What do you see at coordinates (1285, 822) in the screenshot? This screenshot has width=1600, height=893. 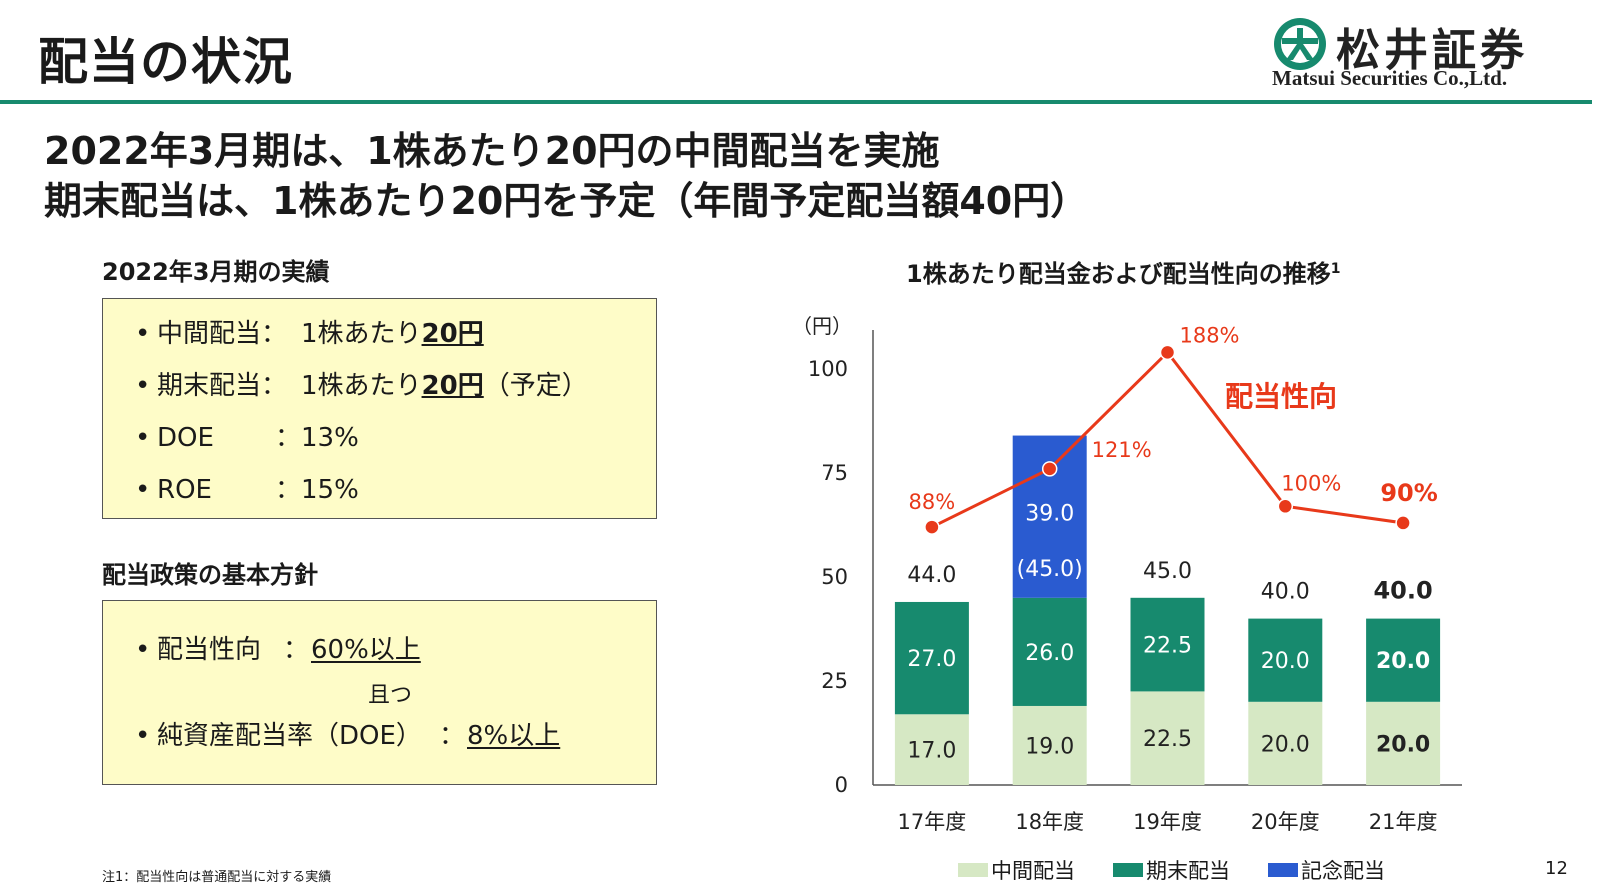 I see `x-tick-label: 20年度` at bounding box center [1285, 822].